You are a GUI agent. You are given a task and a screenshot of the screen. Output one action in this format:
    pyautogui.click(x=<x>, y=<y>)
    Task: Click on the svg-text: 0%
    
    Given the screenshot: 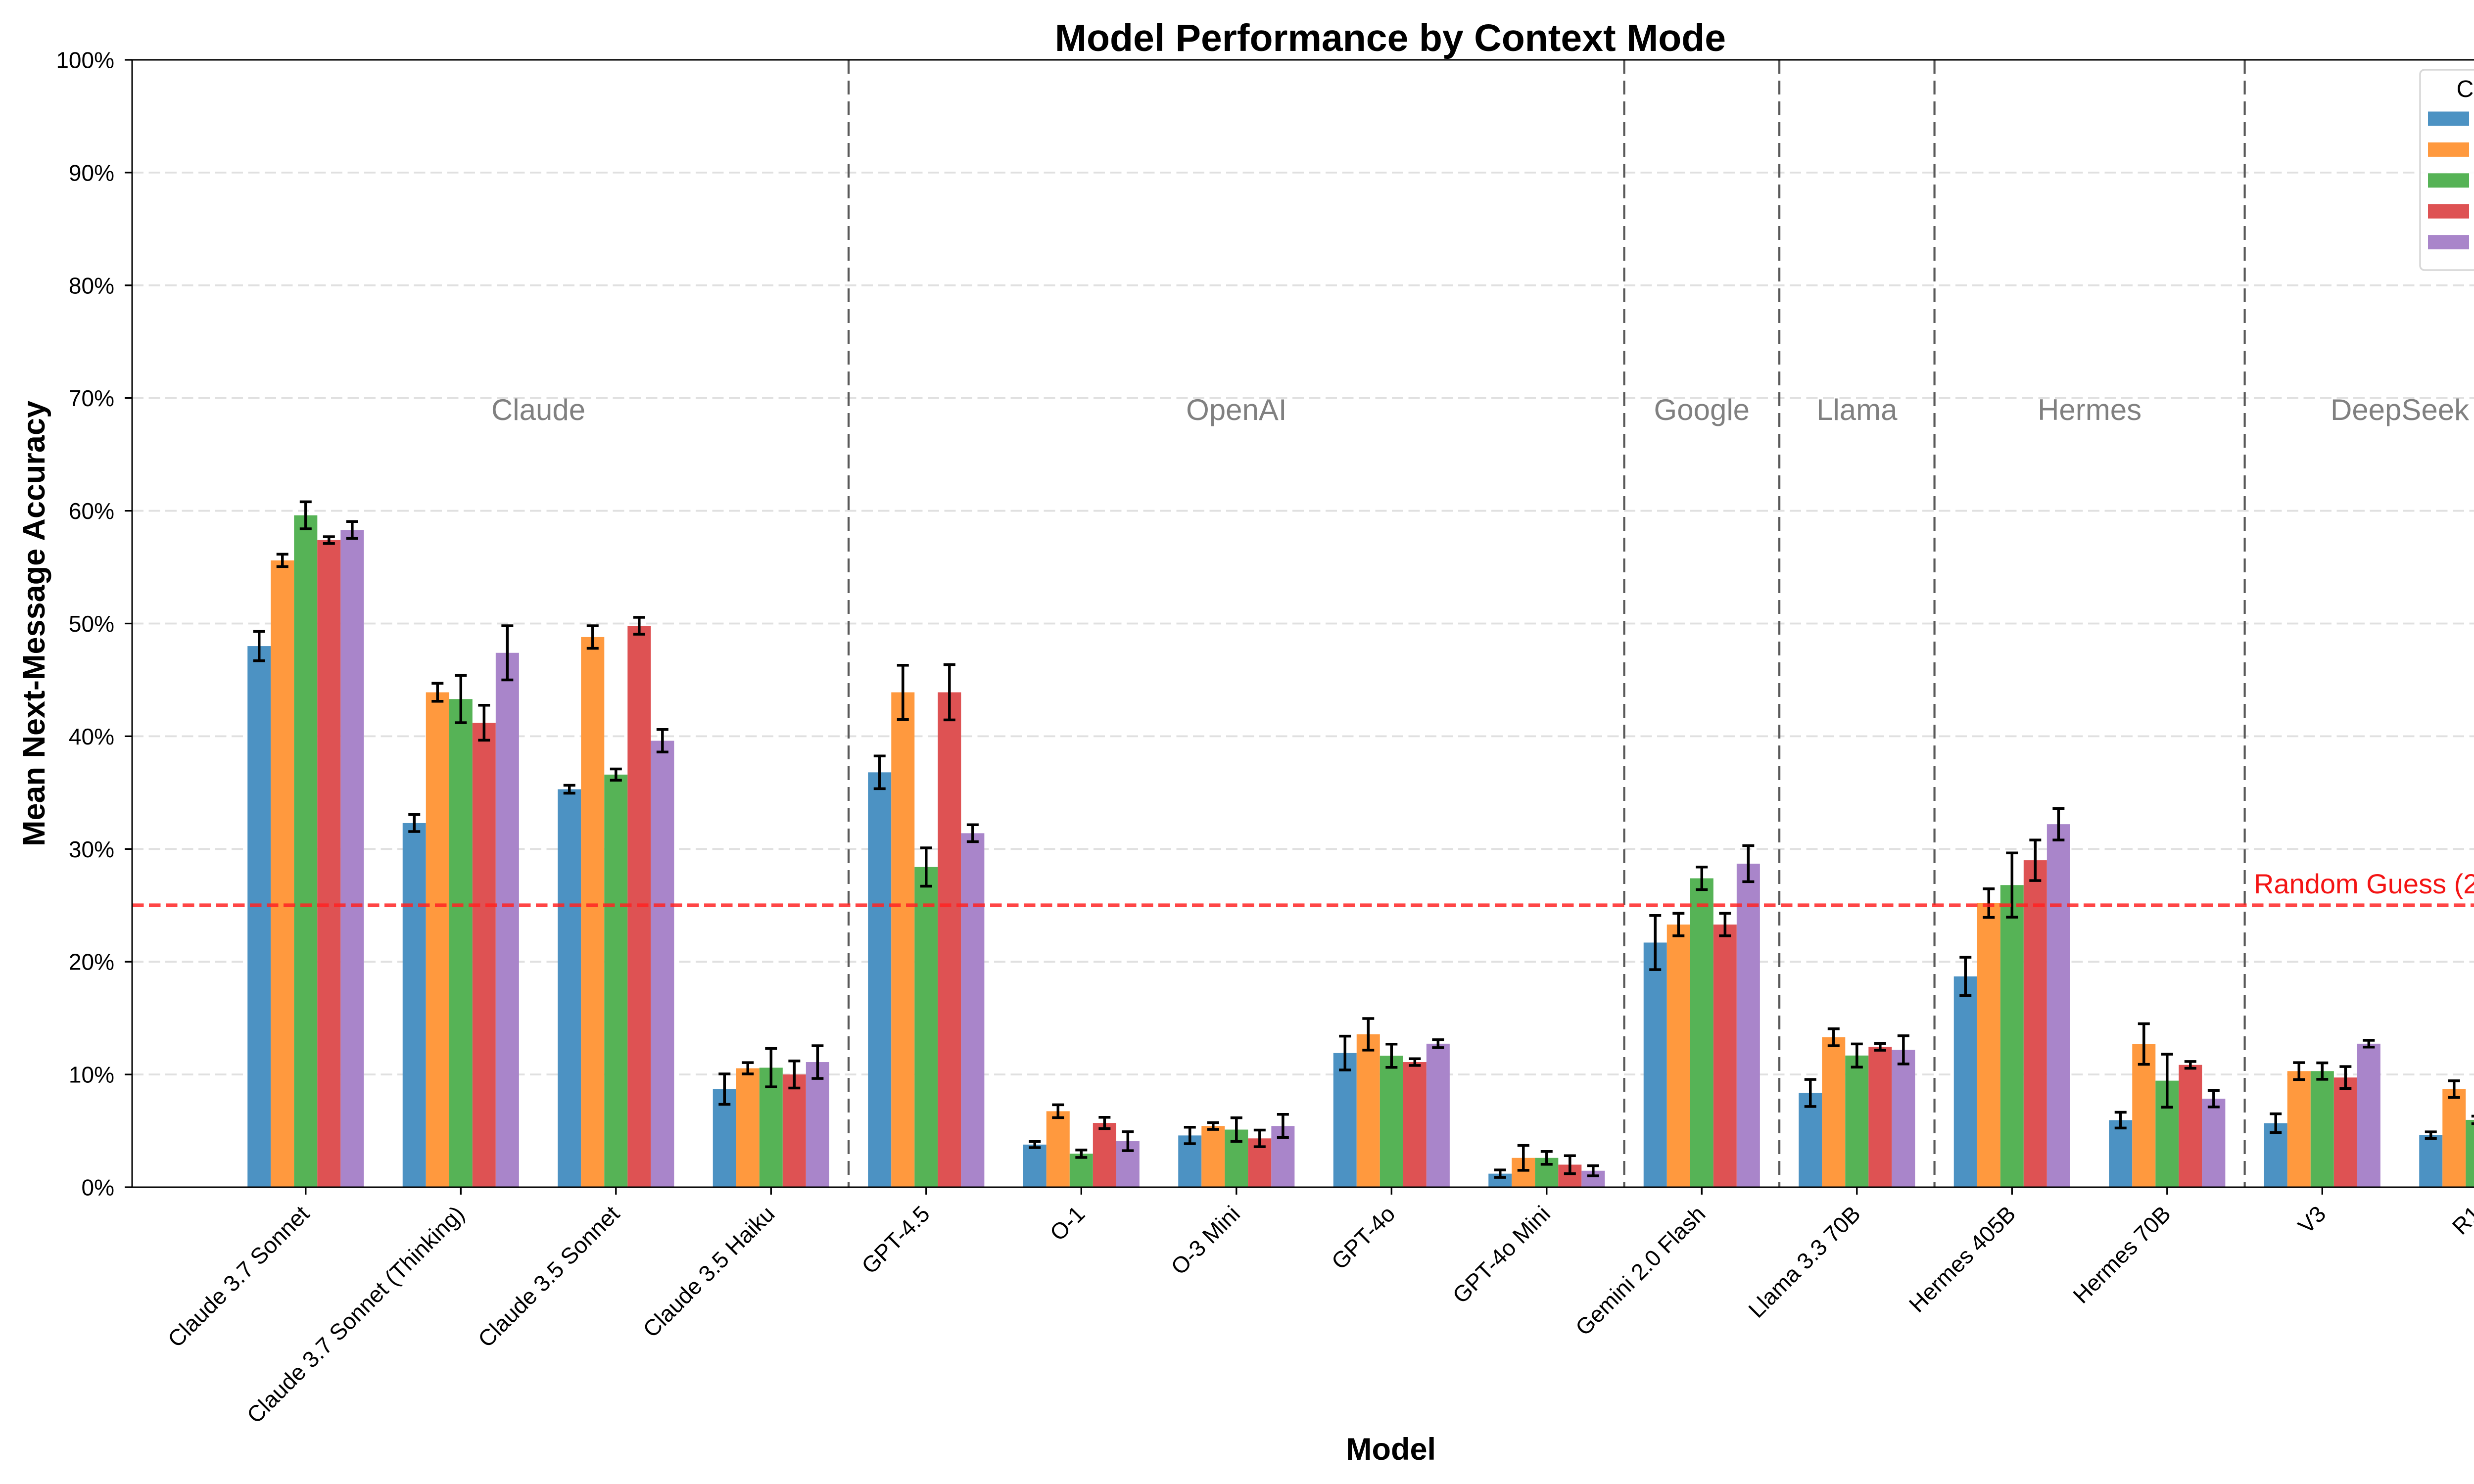 What is the action you would take?
    pyautogui.click(x=98, y=1188)
    